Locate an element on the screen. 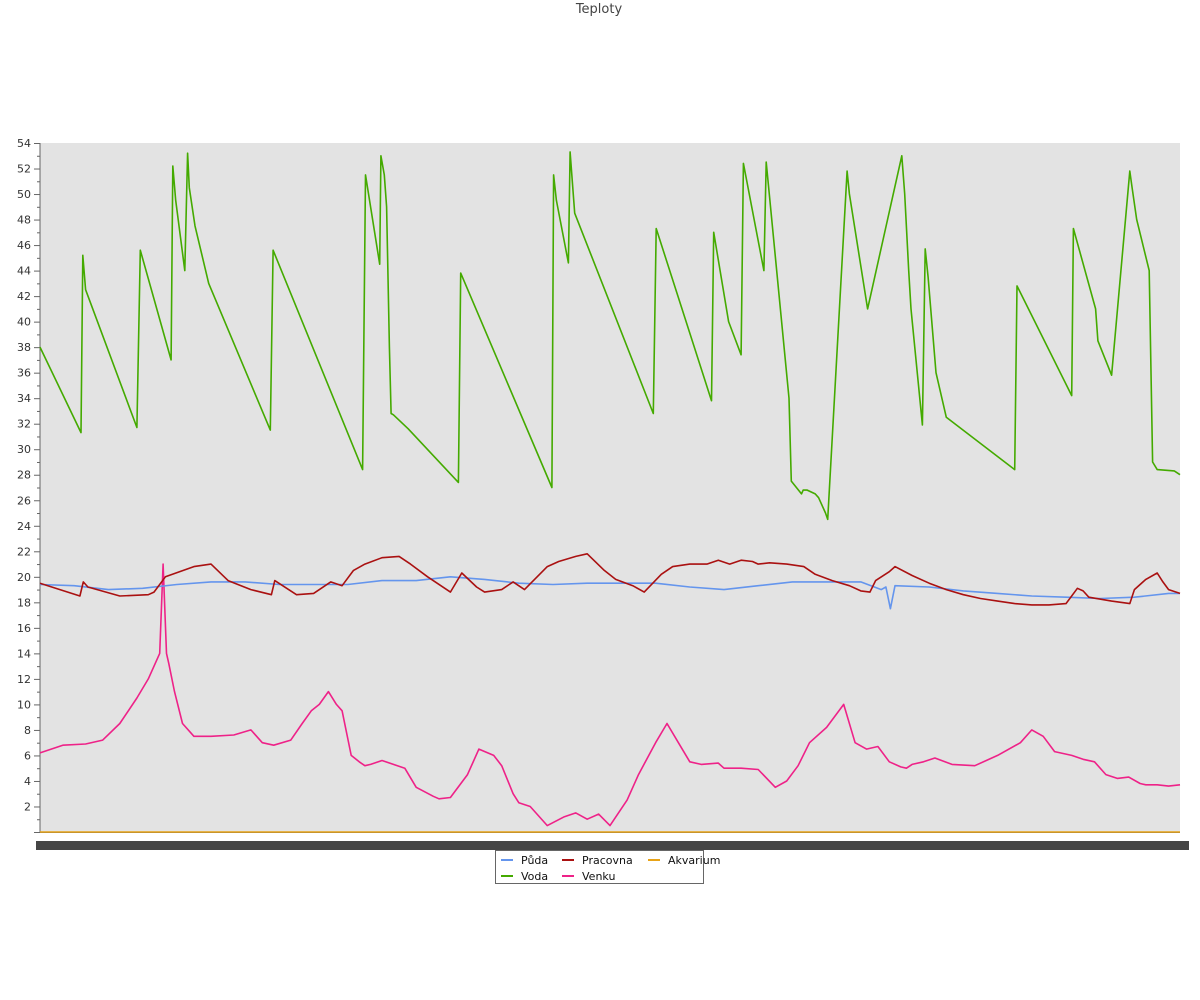  y-tick-label: 42 is located at coordinates (24, 296).